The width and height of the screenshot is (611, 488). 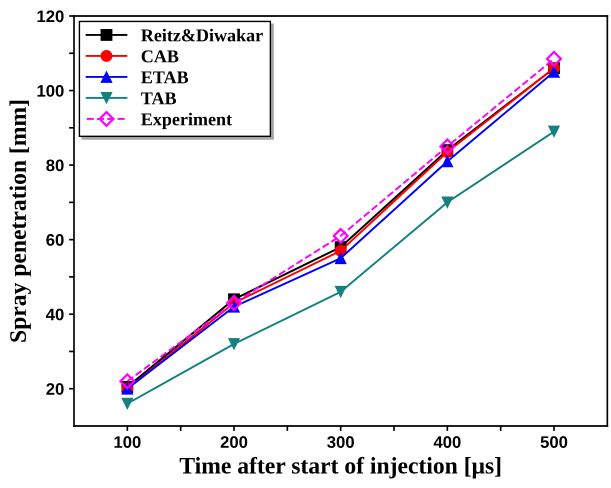 What do you see at coordinates (55, 165) in the screenshot?
I see `y-tick-label: 80` at bounding box center [55, 165].